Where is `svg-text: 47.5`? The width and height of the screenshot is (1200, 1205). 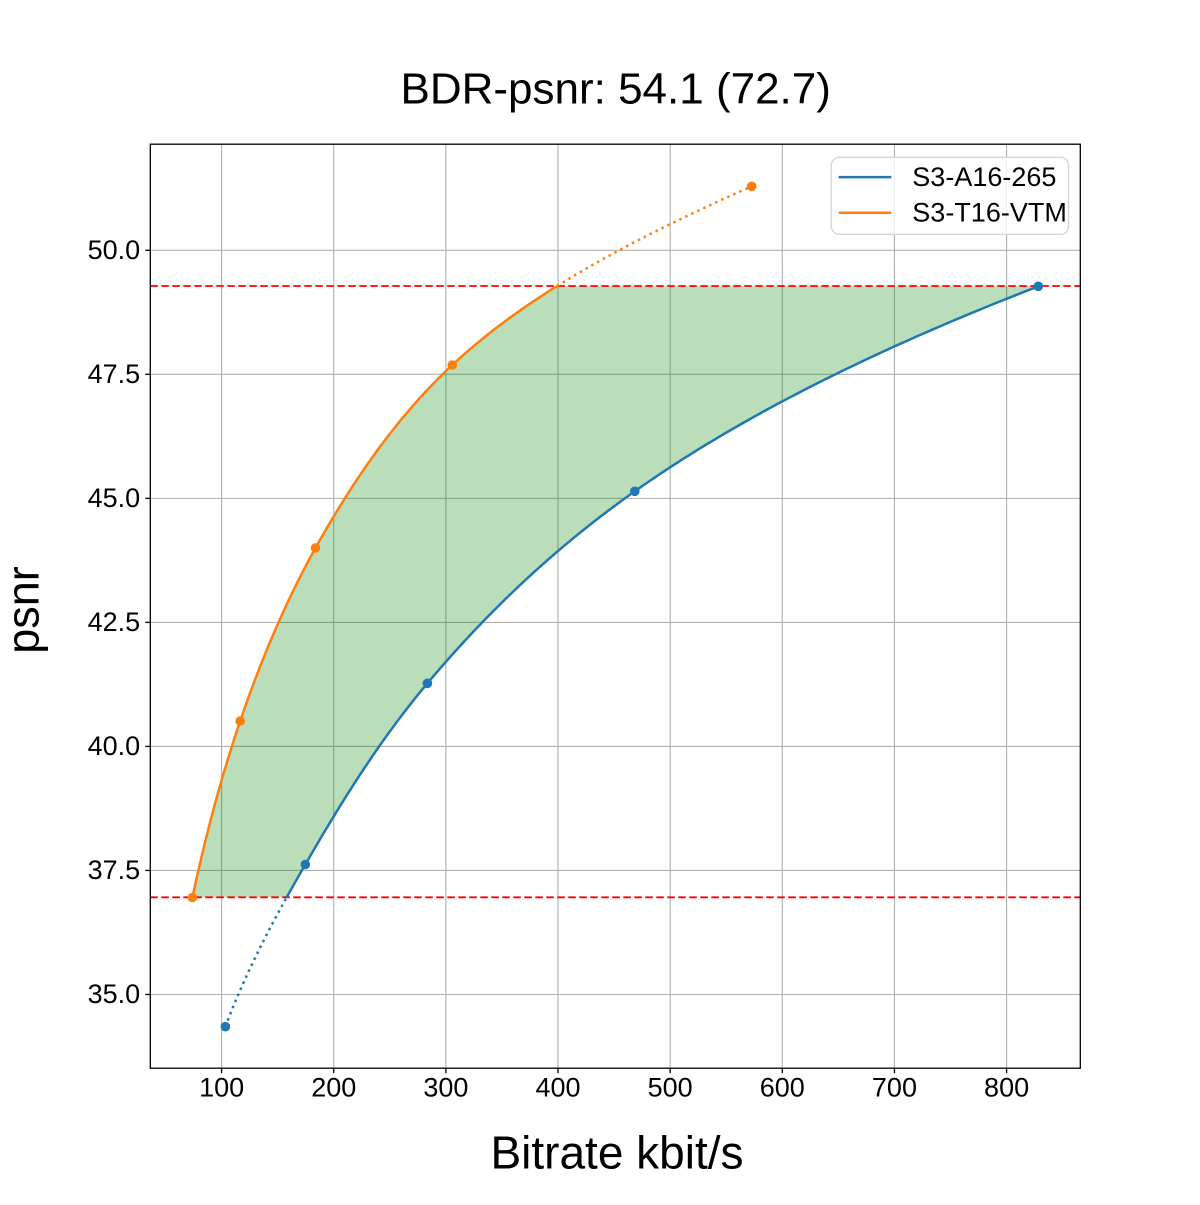
svg-text: 47.5 is located at coordinates (114, 374).